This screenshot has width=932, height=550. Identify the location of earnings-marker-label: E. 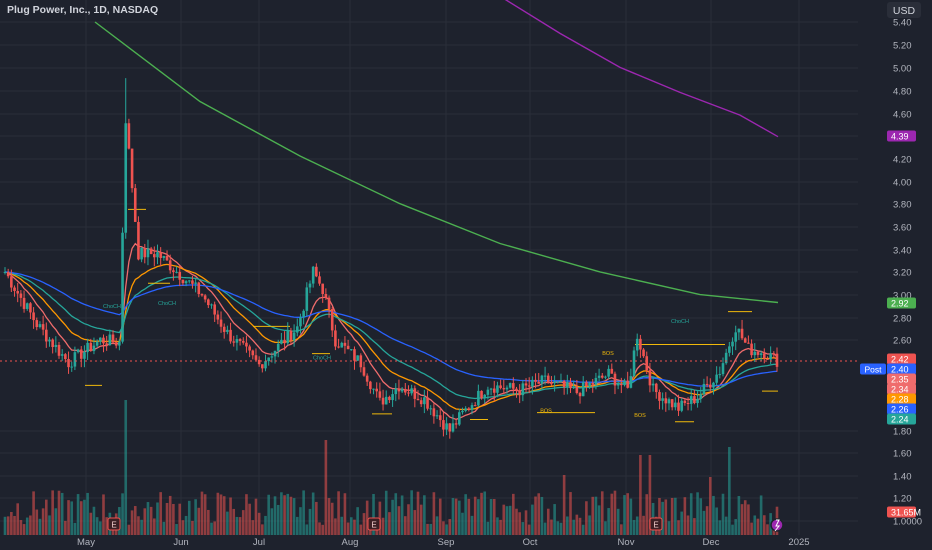
(373, 525).